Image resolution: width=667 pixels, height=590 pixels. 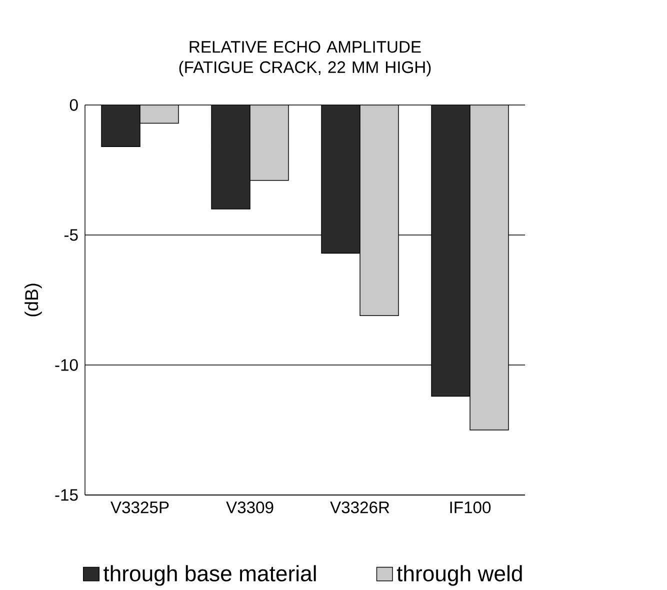 I want to click on x-tick-label: IF100, so click(x=470, y=508).